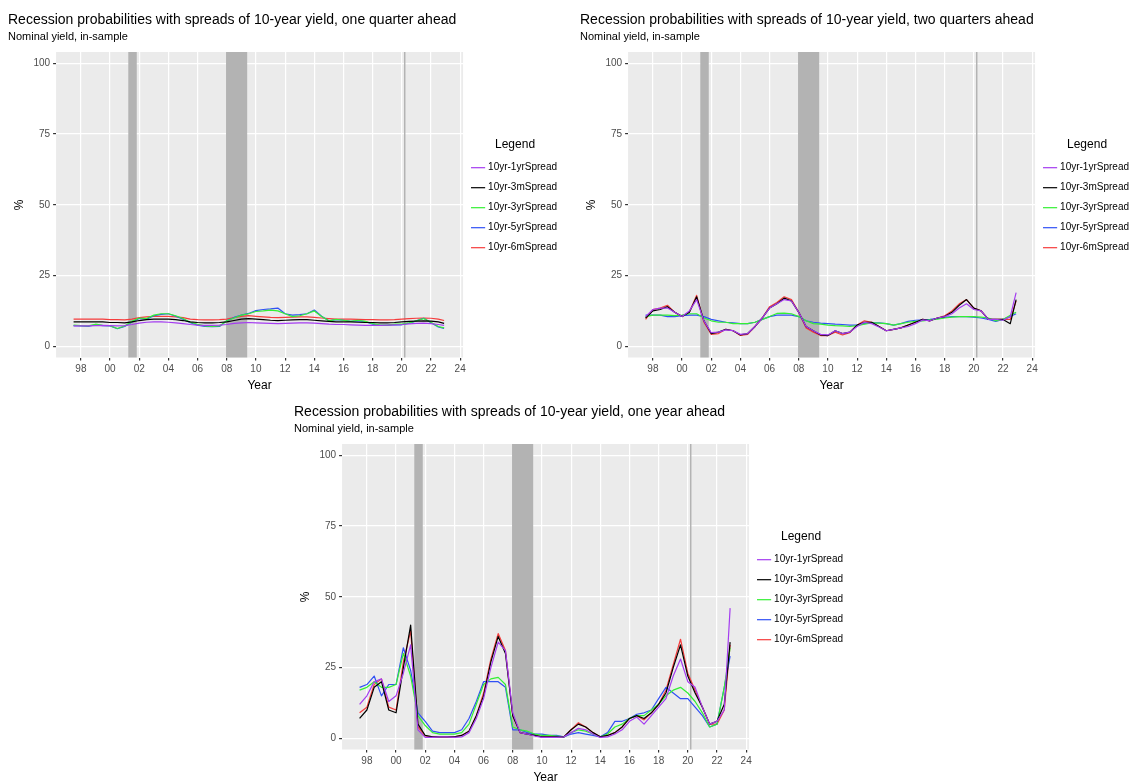 This screenshot has width=1147, height=783. I want to click on chart-title: Recession probabilities with spreads of 10-year yield, two quarters ahead, so click(807, 19).